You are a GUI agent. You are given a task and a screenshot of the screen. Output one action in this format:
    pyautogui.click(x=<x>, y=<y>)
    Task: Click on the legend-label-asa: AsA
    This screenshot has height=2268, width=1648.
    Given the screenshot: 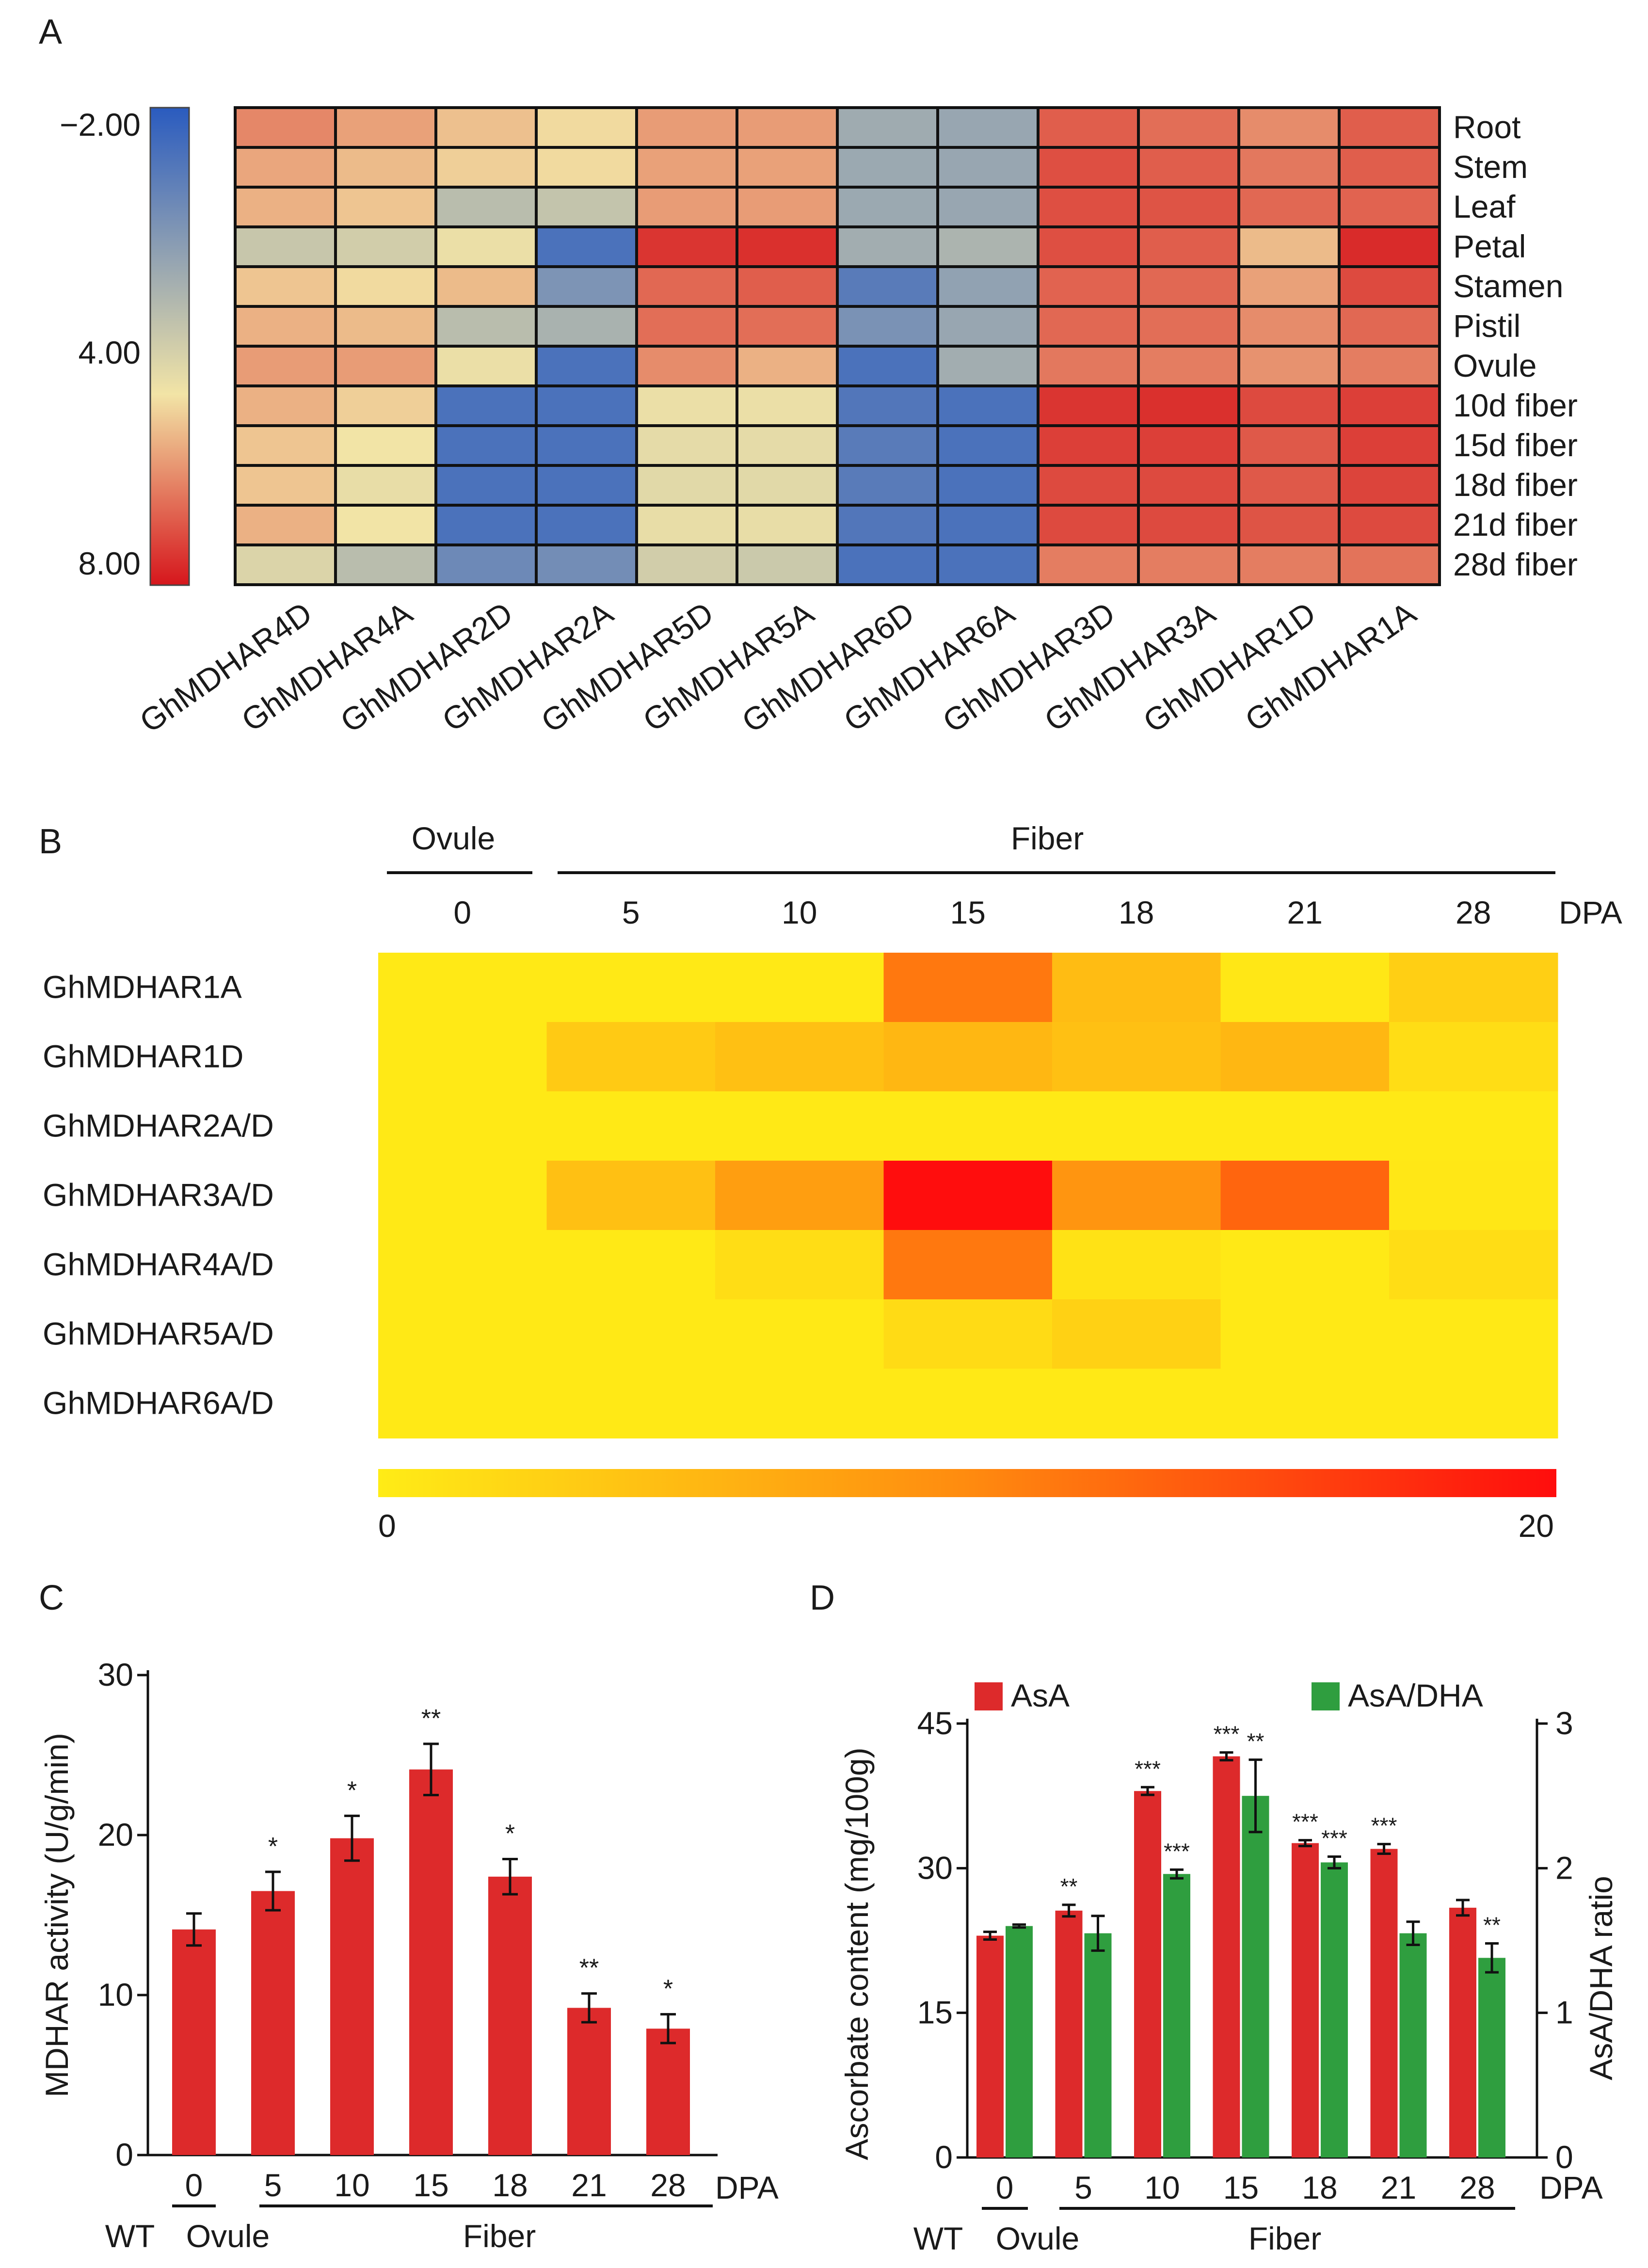 What is the action you would take?
    pyautogui.click(x=1040, y=1695)
    